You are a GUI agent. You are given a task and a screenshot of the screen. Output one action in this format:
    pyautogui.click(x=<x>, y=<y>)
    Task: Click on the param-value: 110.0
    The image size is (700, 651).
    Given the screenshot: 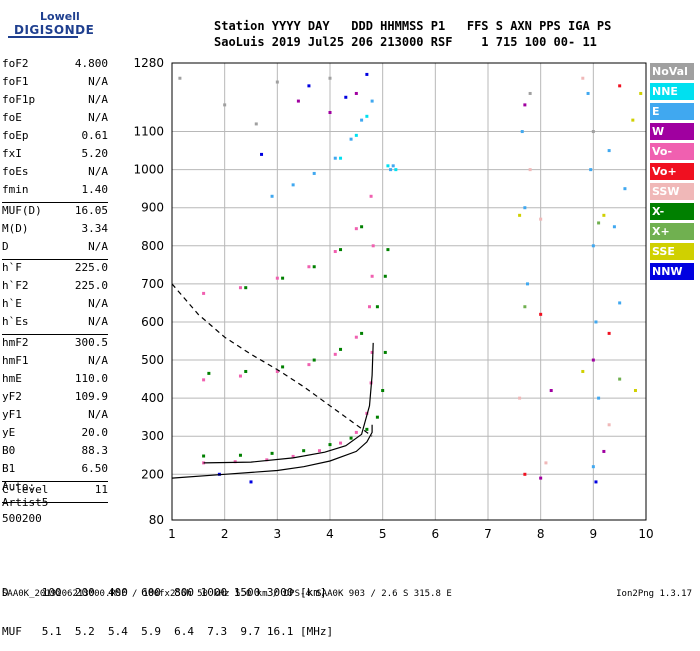 What is the action you would take?
    pyautogui.click(x=91, y=378)
    